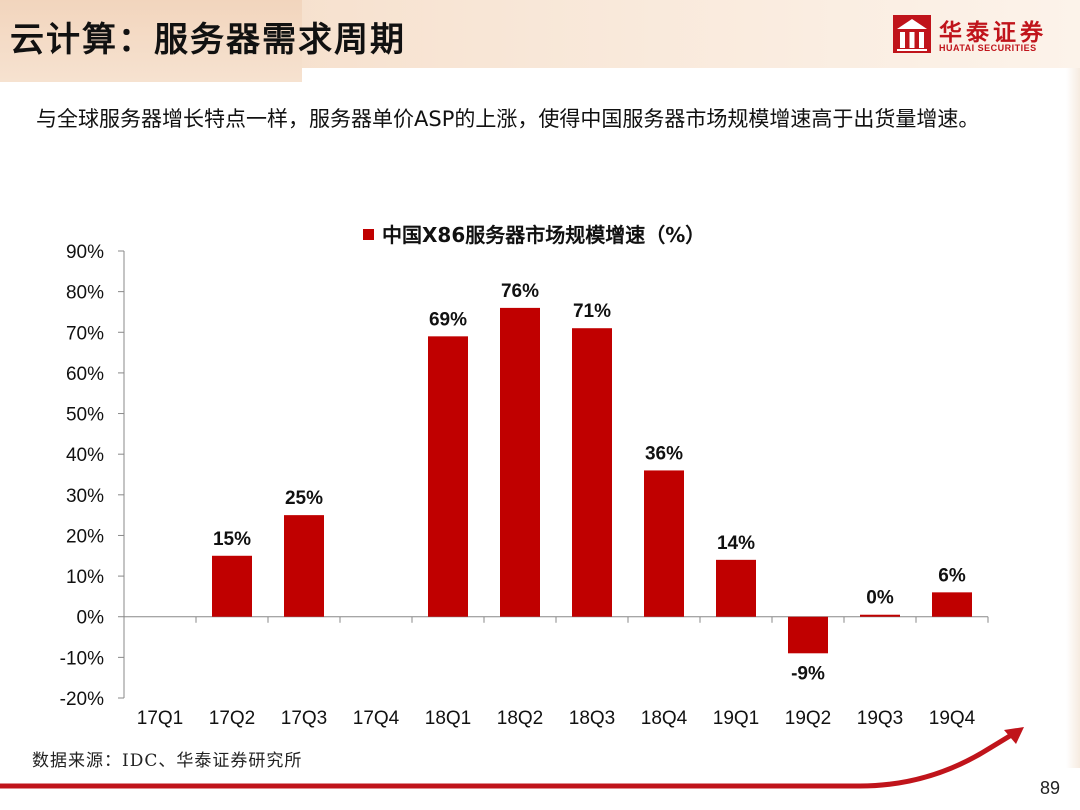  What do you see at coordinates (82, 658) in the screenshot?
I see `y-tick-label: -10%` at bounding box center [82, 658].